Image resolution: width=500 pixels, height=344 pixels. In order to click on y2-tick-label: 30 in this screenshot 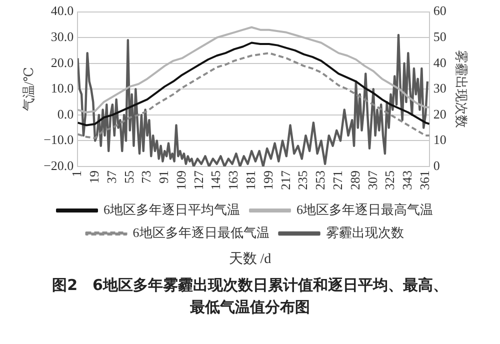, I will do `click(439, 88)`.